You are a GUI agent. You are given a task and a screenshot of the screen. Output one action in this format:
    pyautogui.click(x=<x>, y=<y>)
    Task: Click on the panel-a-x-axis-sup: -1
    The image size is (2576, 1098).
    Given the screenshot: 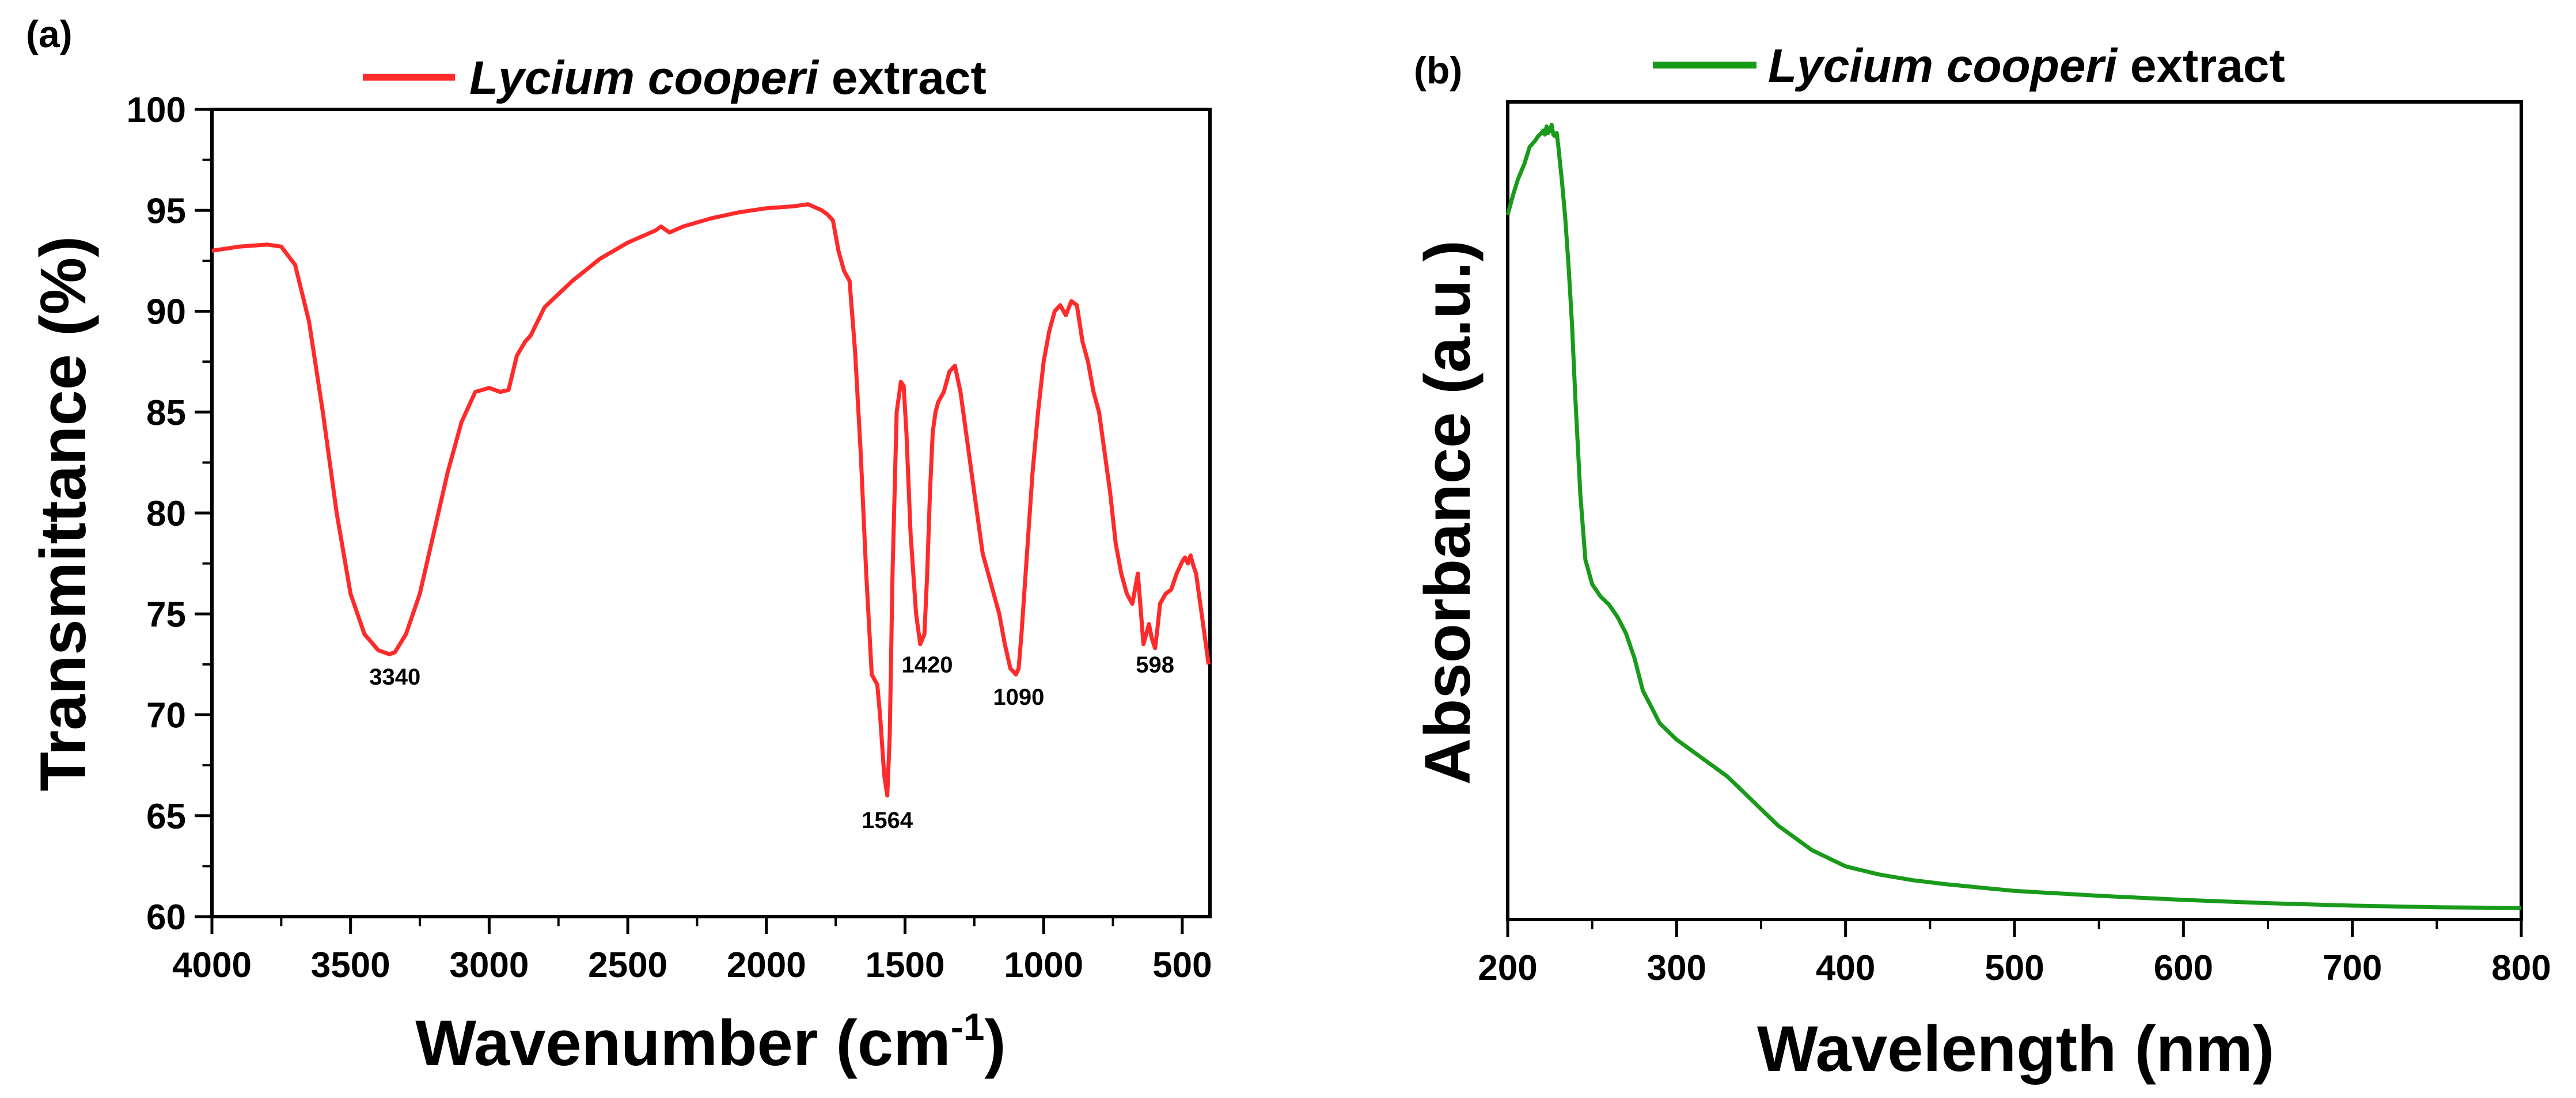 What is the action you would take?
    pyautogui.click(x=968, y=1026)
    